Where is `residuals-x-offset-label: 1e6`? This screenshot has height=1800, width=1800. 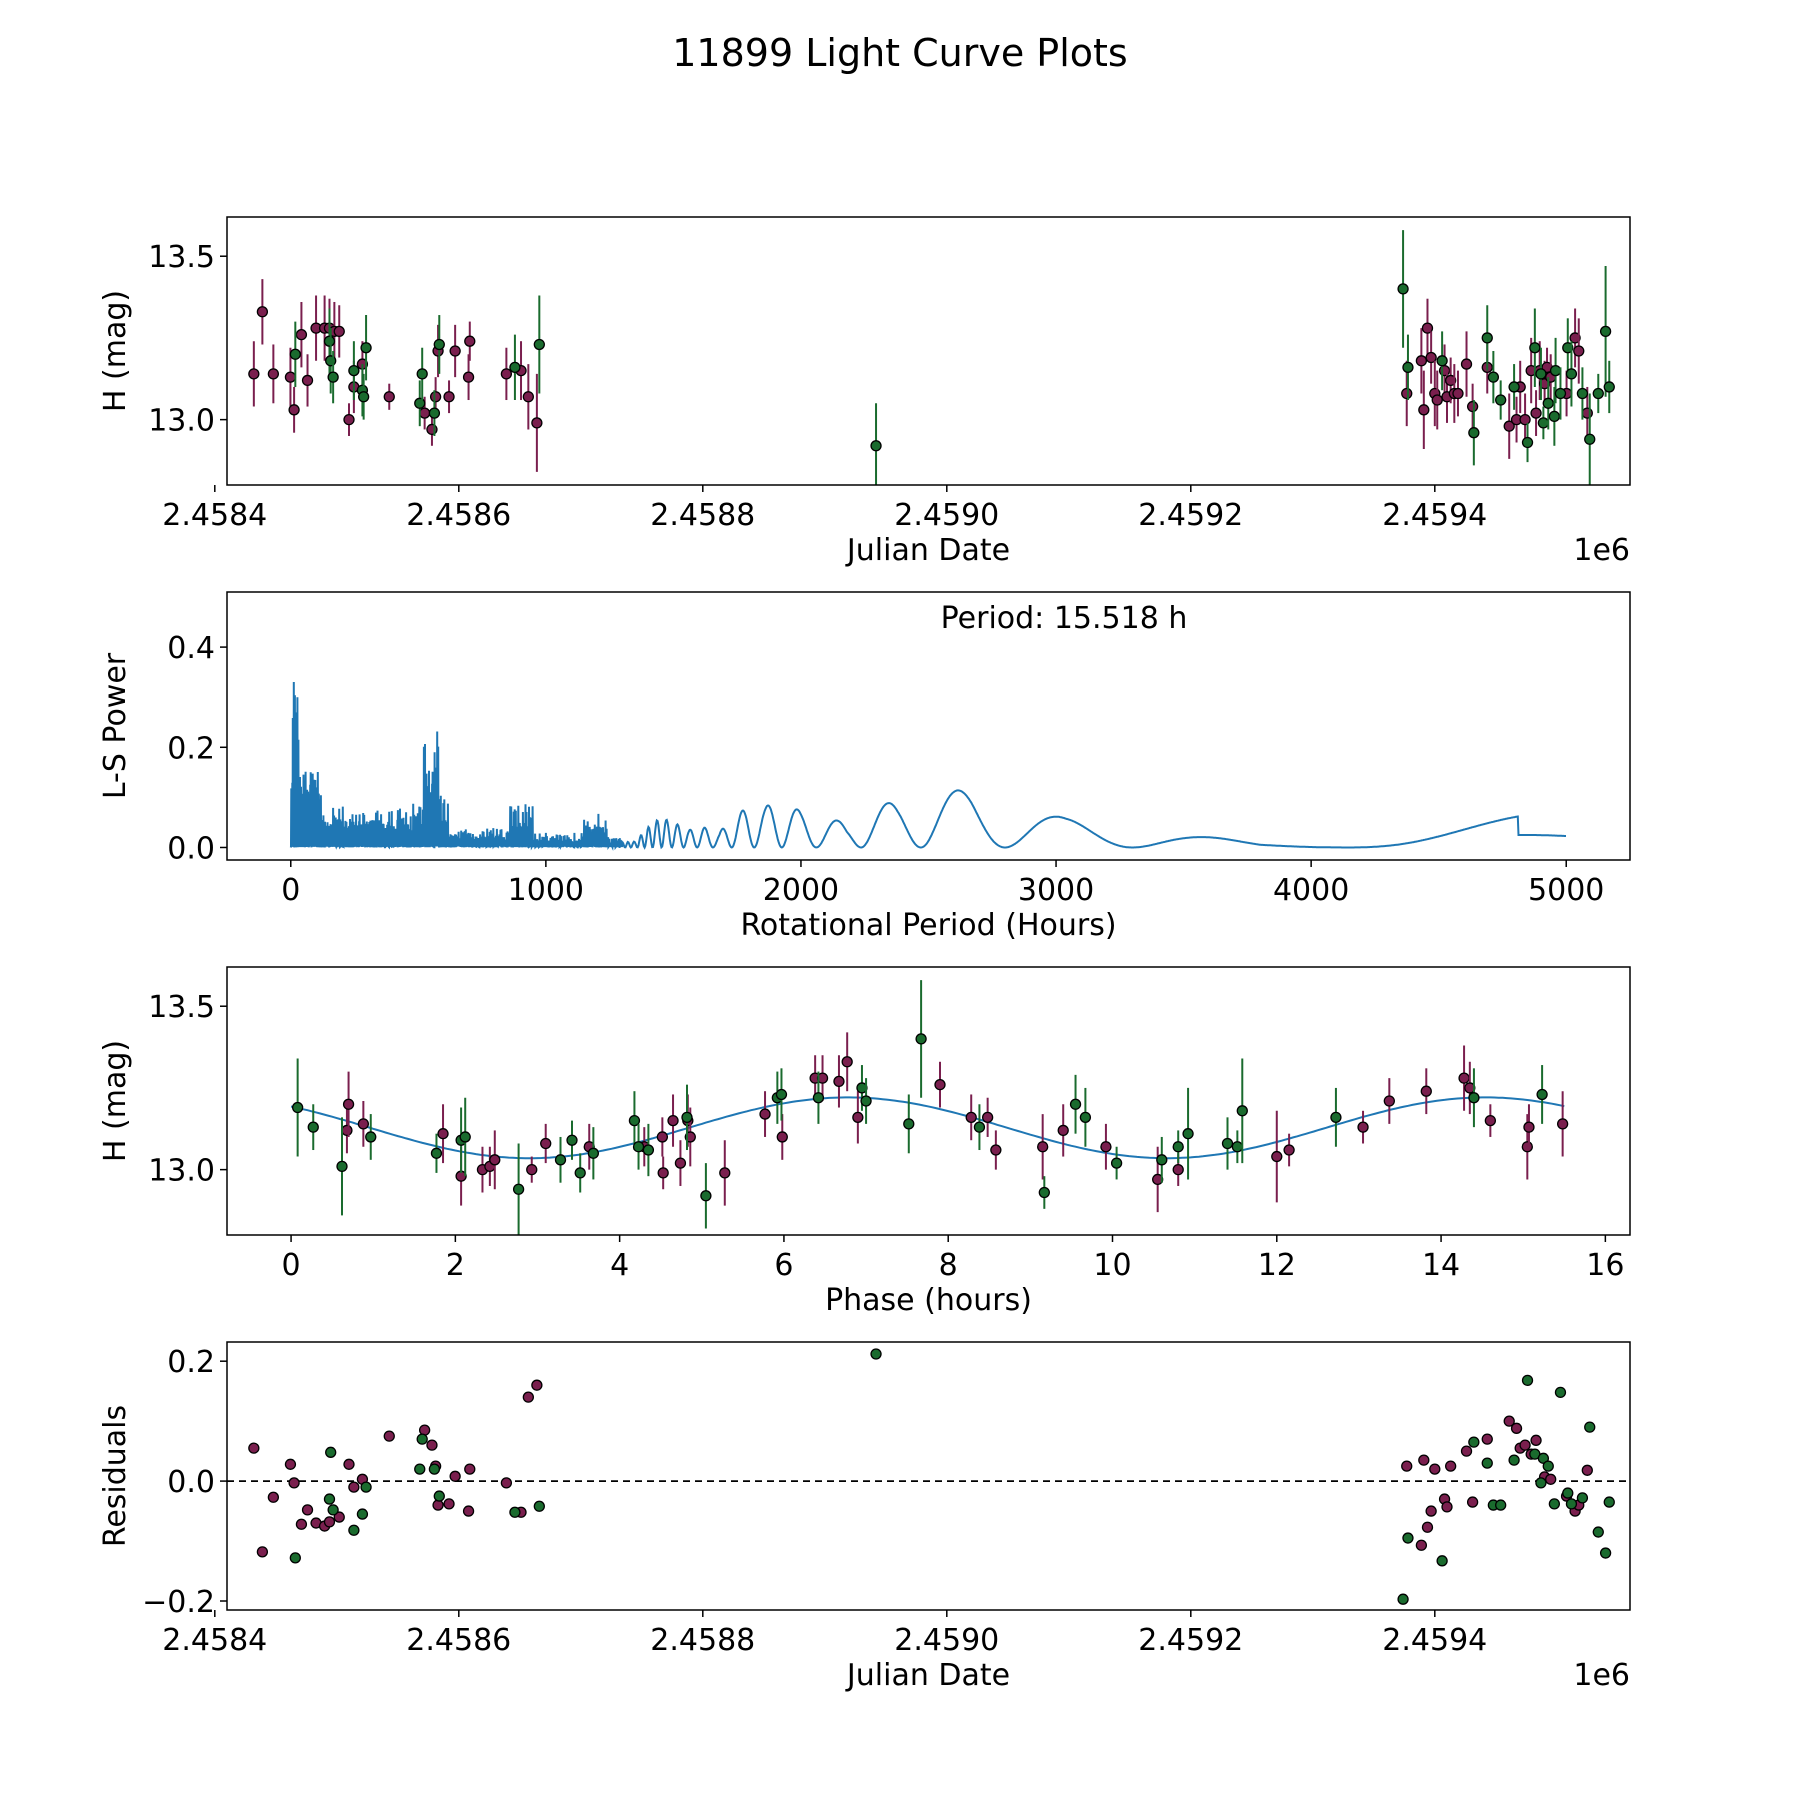
residuals-x-offset-label: 1e6 is located at coordinates (1601, 1675).